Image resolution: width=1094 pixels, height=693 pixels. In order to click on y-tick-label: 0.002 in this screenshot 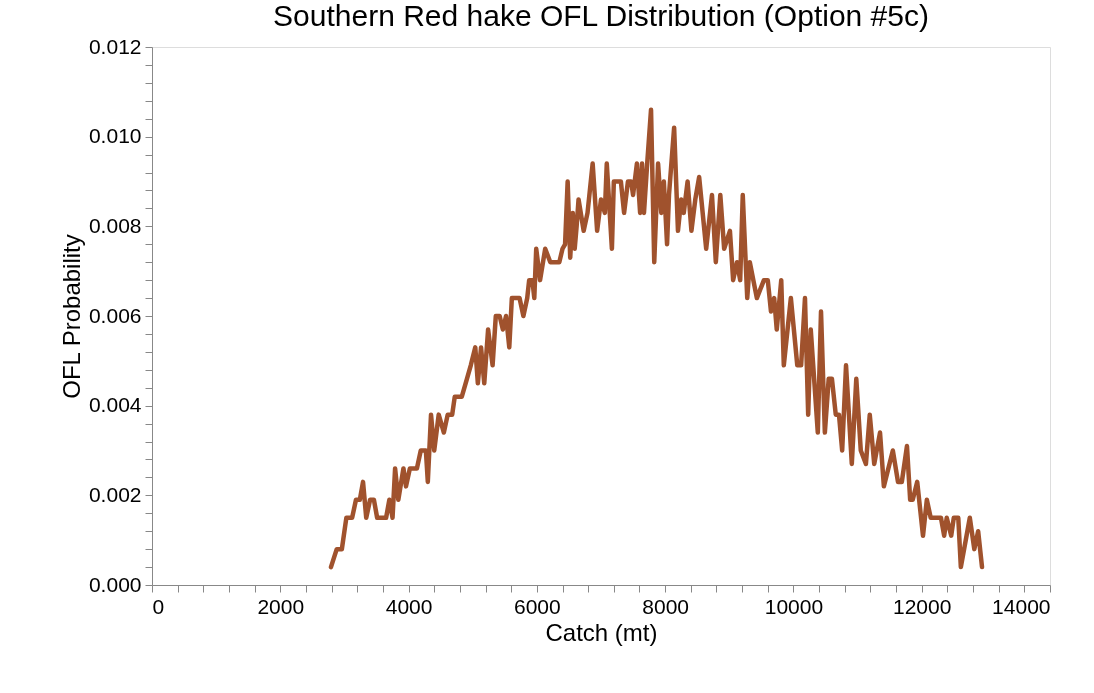, I will do `click(115, 494)`.